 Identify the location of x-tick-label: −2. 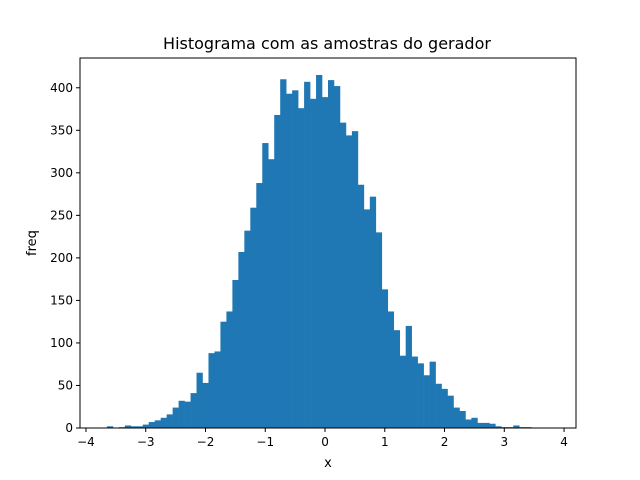
(206, 442).